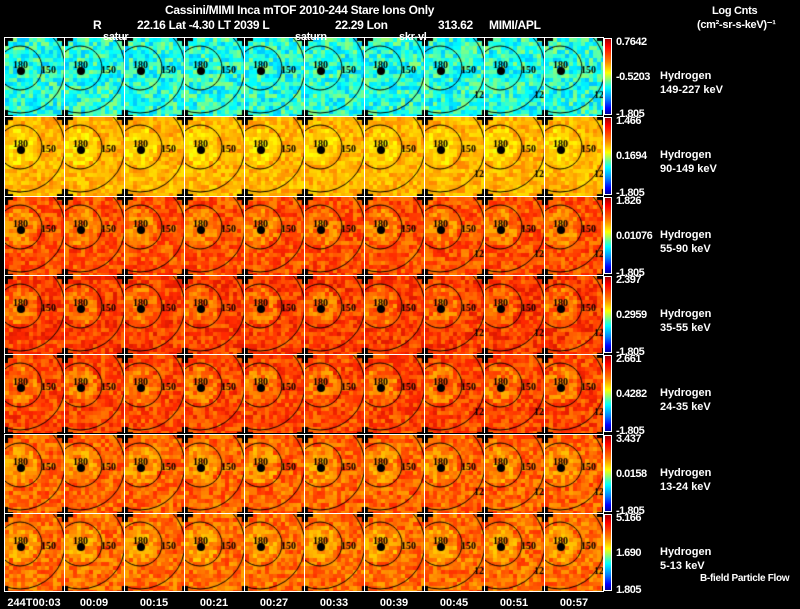 The image size is (800, 609). What do you see at coordinates (454, 603) in the screenshot?
I see `x-tick-label: 00:45` at bounding box center [454, 603].